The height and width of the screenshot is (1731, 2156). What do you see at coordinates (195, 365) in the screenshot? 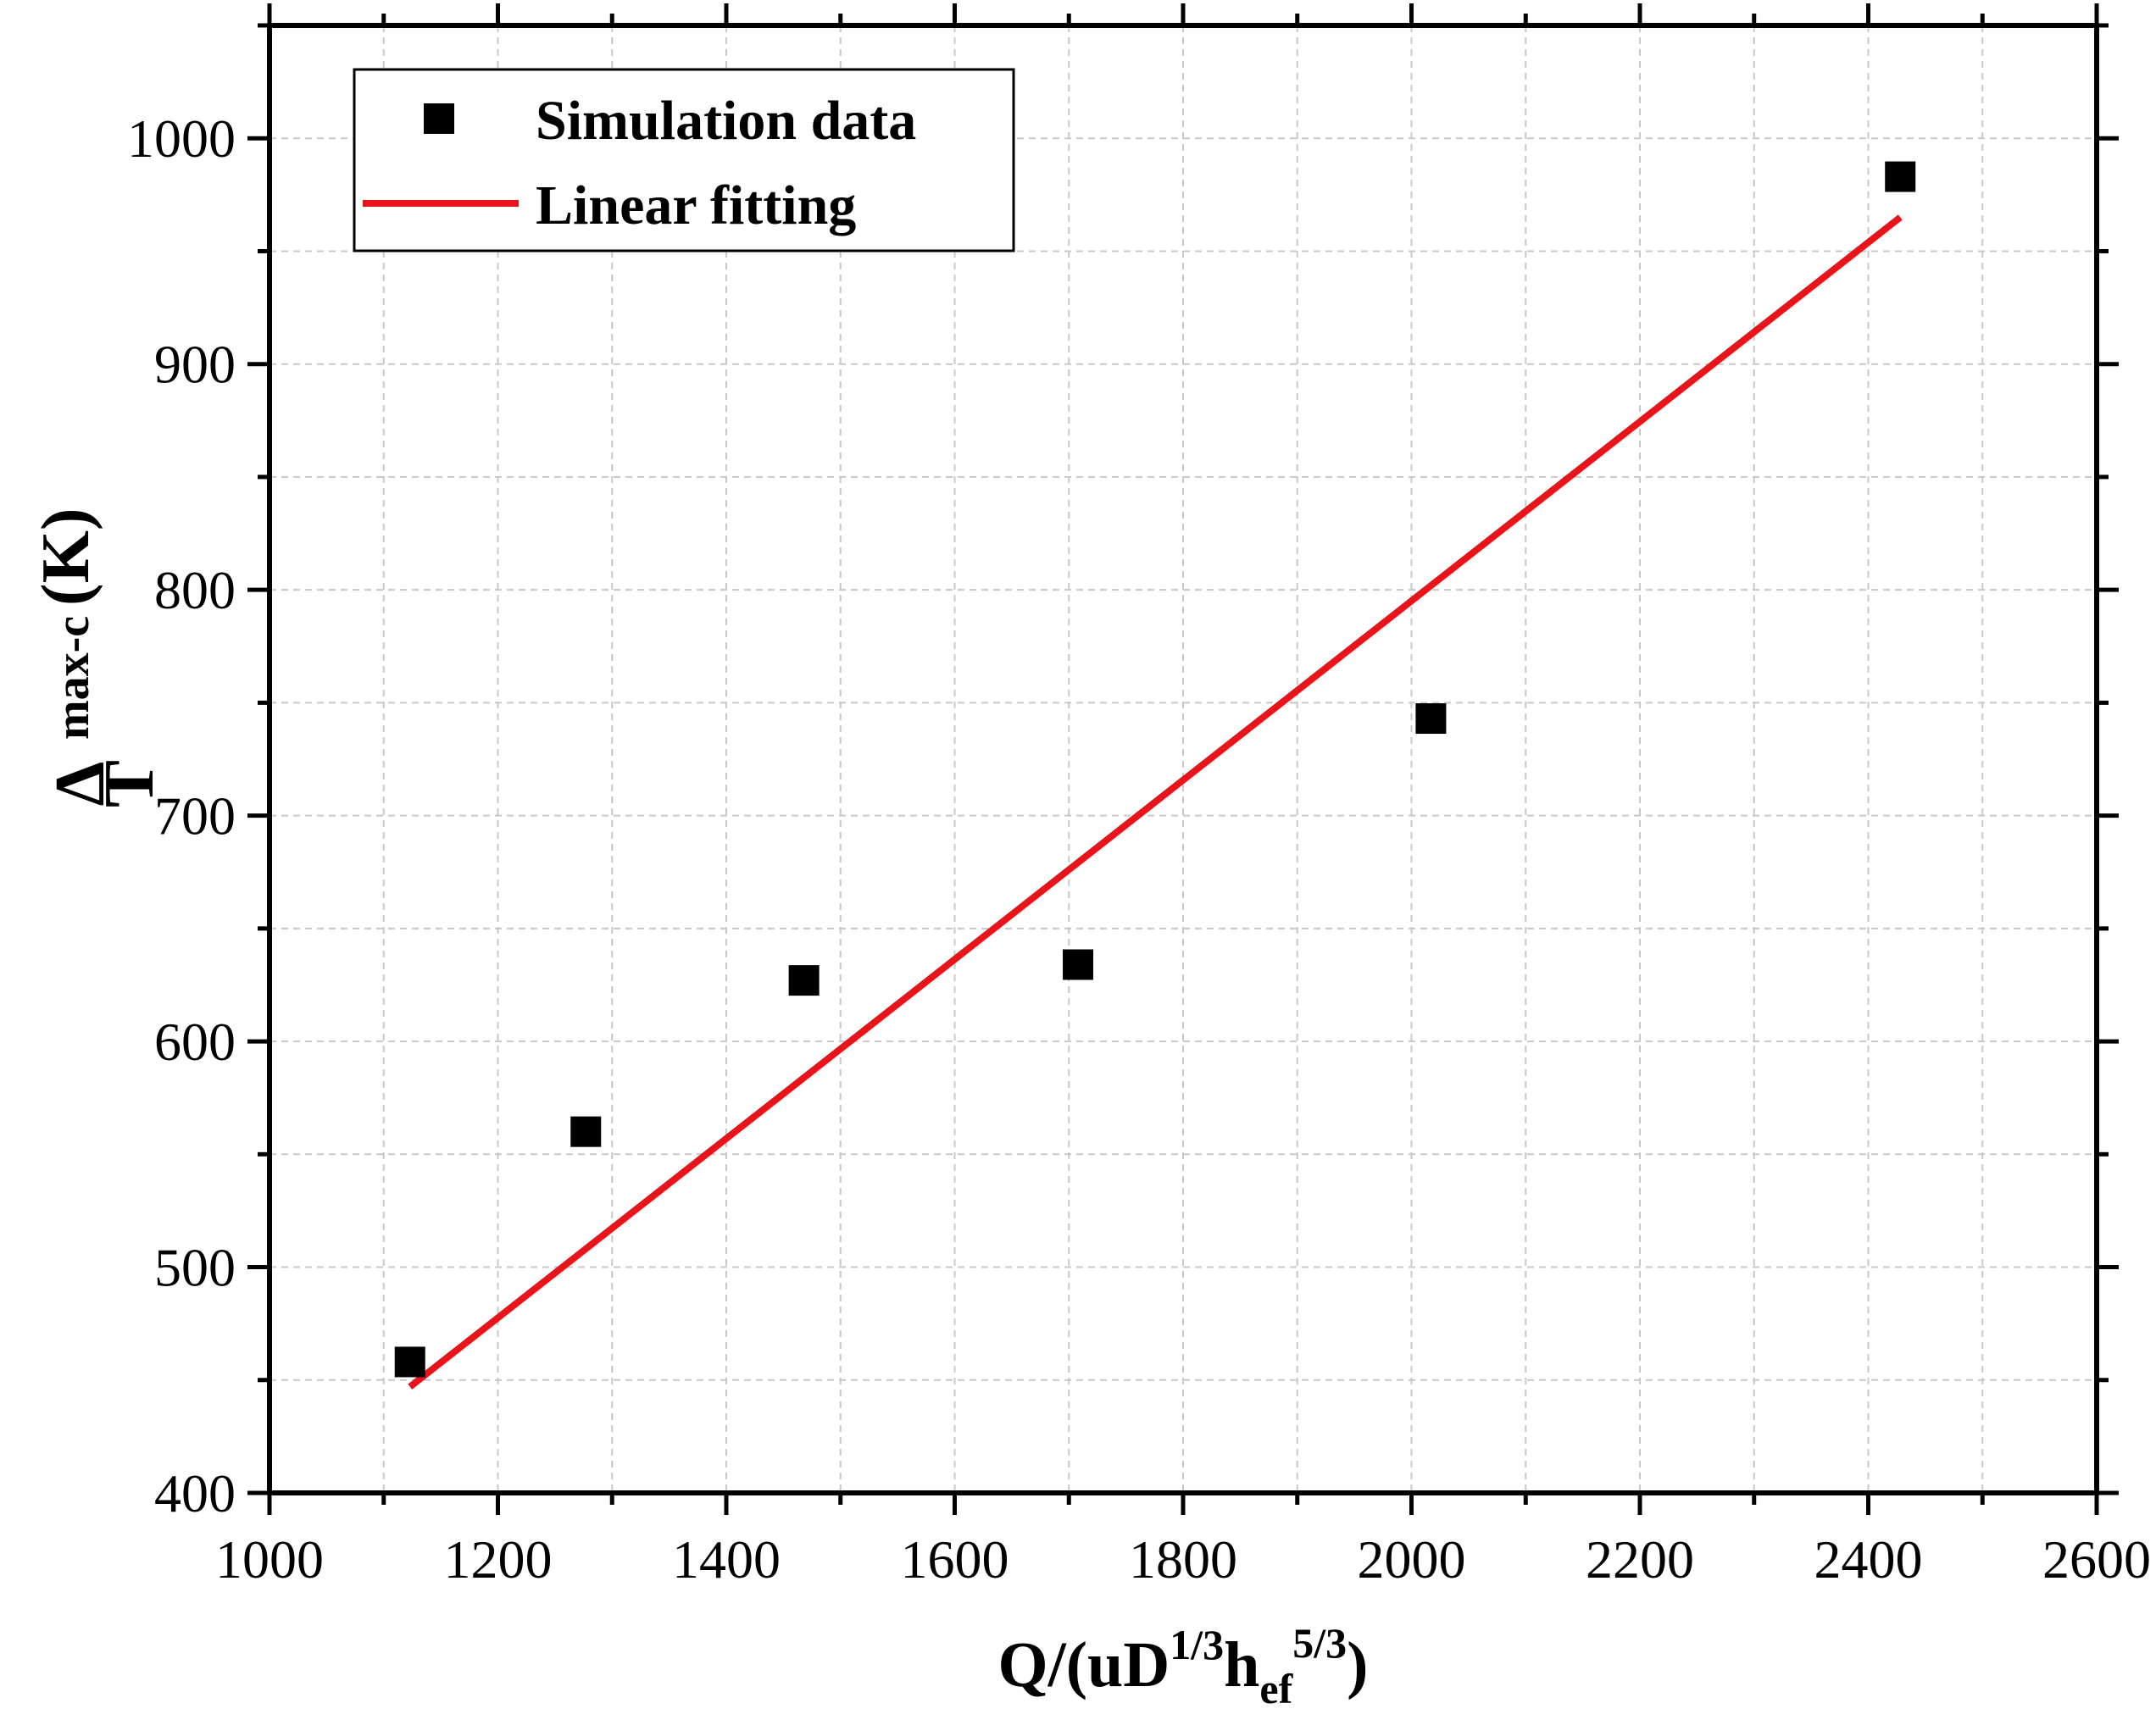
I see `y-tick-label: 900` at bounding box center [195, 365].